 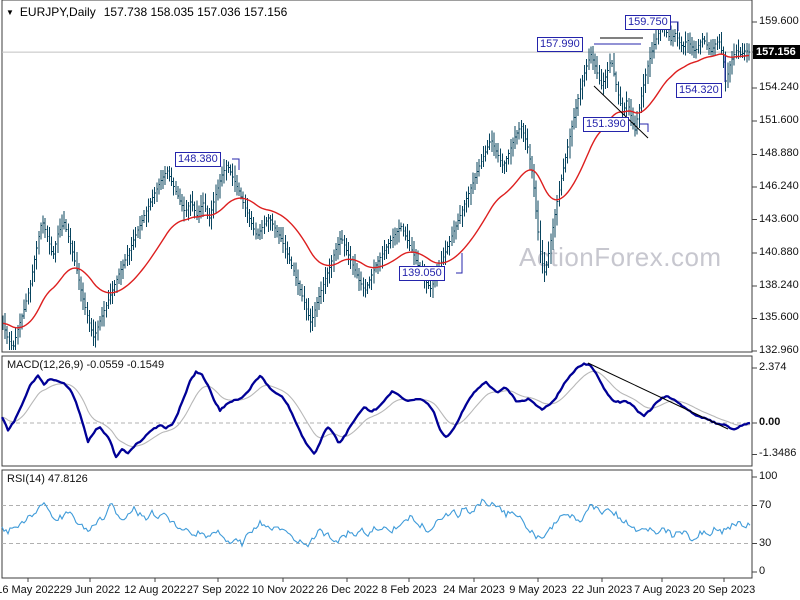 What do you see at coordinates (195, 12) in the screenshot?
I see `ohlc-values: 157.738 158.035 157.036 157.156` at bounding box center [195, 12].